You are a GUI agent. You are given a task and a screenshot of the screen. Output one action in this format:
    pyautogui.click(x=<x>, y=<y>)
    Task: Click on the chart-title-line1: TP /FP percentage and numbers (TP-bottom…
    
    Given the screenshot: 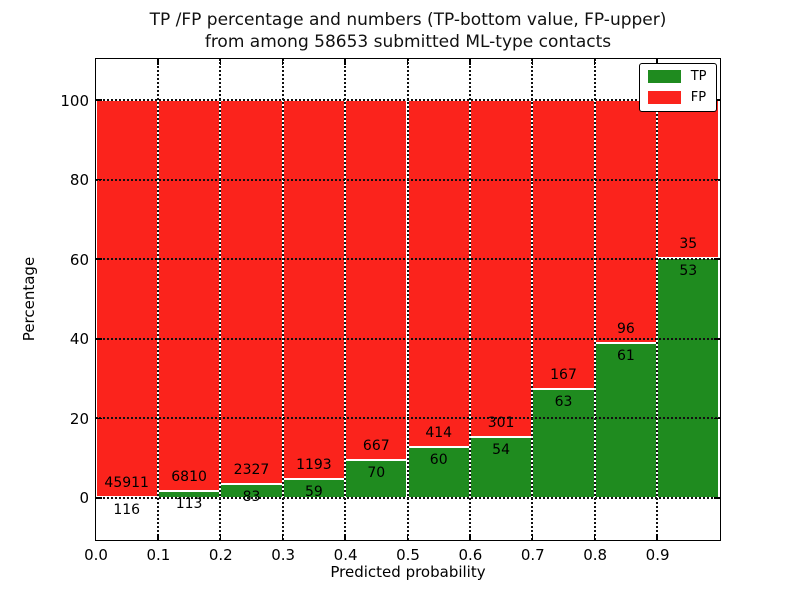 What is the action you would take?
    pyautogui.click(x=408, y=20)
    